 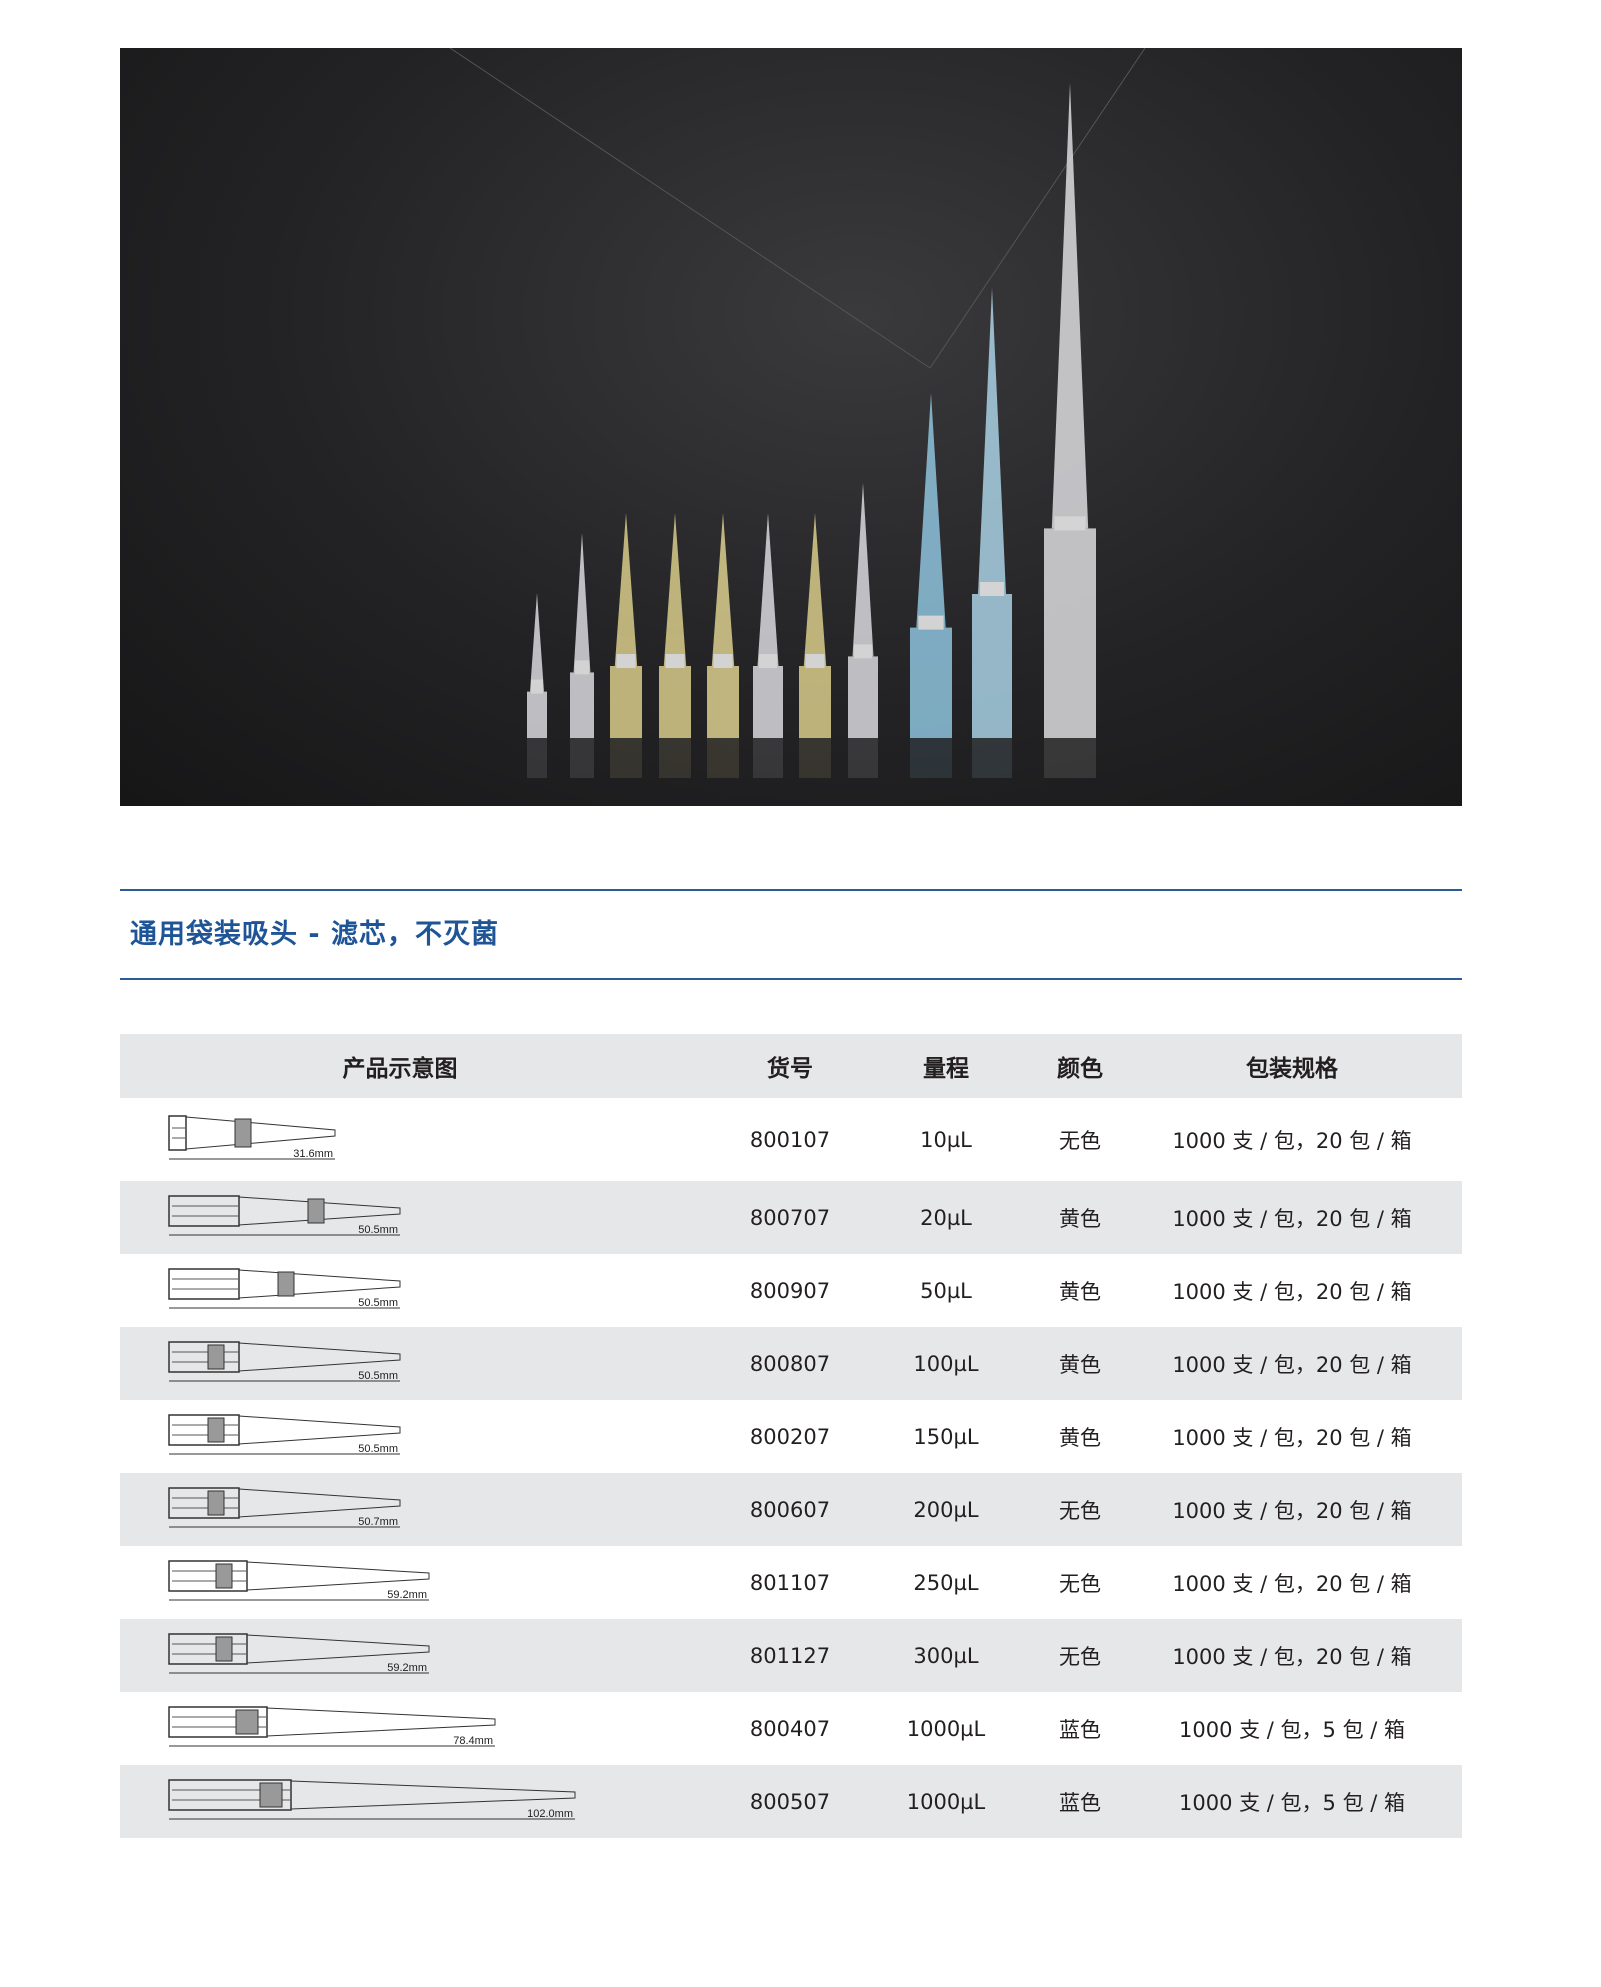 What do you see at coordinates (946, 1217) in the screenshot?
I see `volume: 20µL` at bounding box center [946, 1217].